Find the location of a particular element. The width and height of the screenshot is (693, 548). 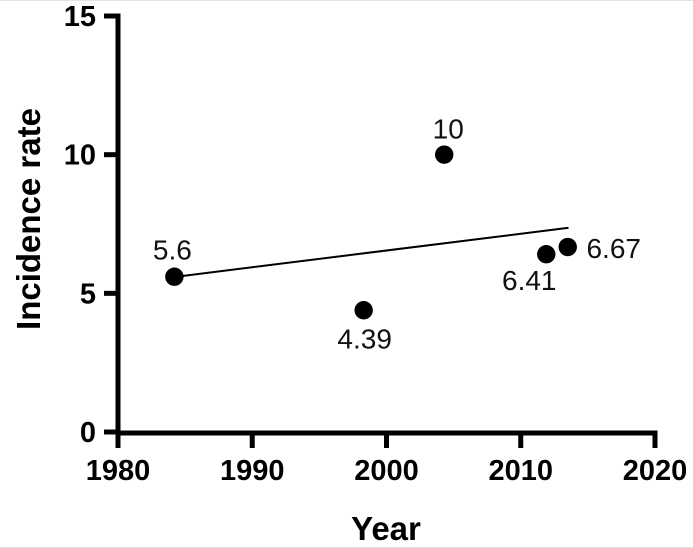

trend-line-group is located at coordinates (371, 252).